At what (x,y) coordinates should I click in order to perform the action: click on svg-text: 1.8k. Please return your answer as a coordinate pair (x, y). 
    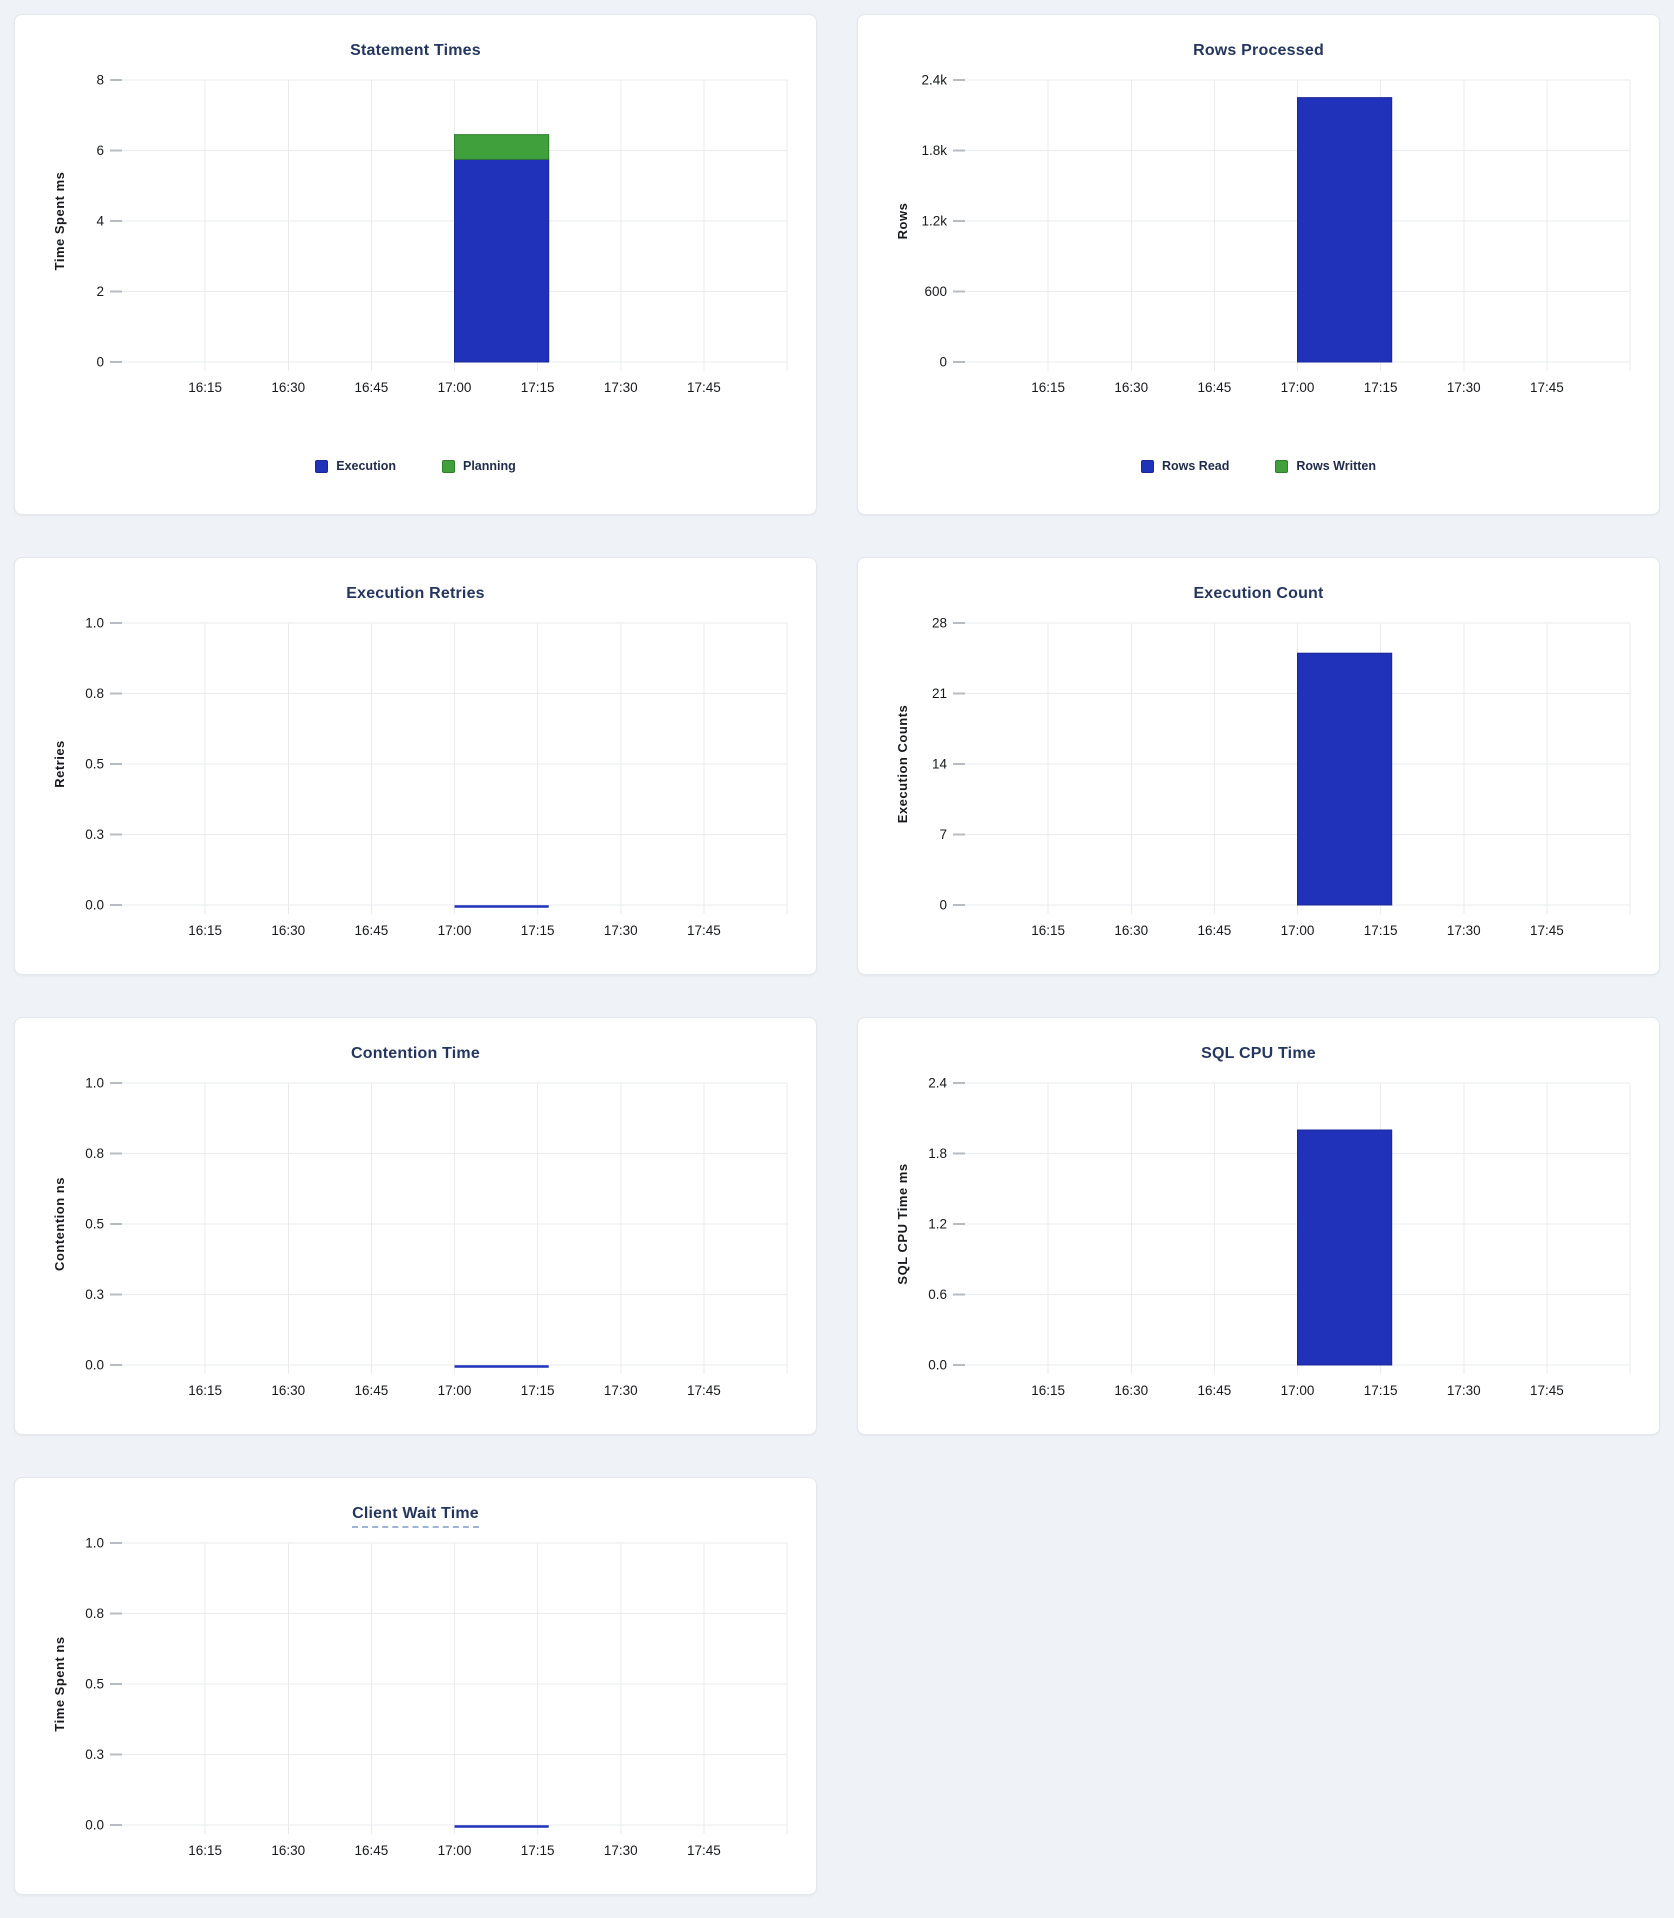
    Looking at the image, I should click on (934, 150).